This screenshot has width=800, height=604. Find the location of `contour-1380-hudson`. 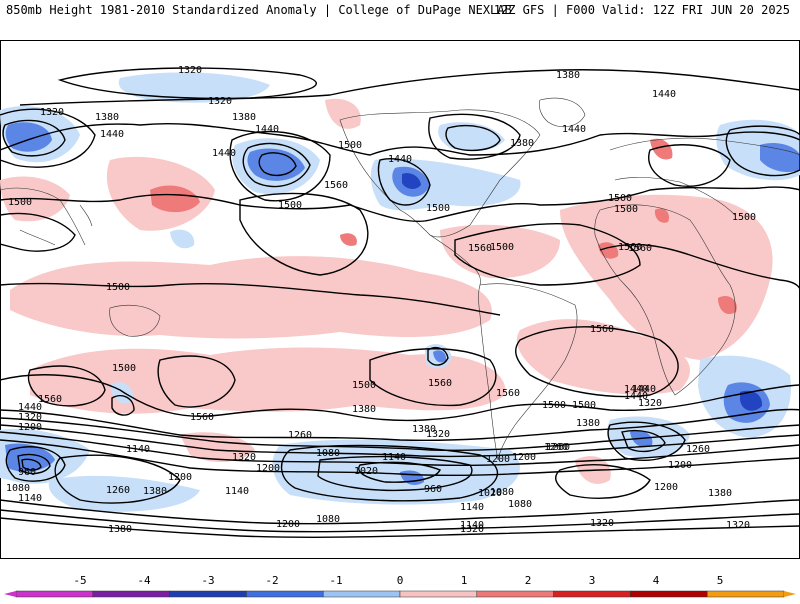

contour-1380-hudson is located at coordinates (473, 138).